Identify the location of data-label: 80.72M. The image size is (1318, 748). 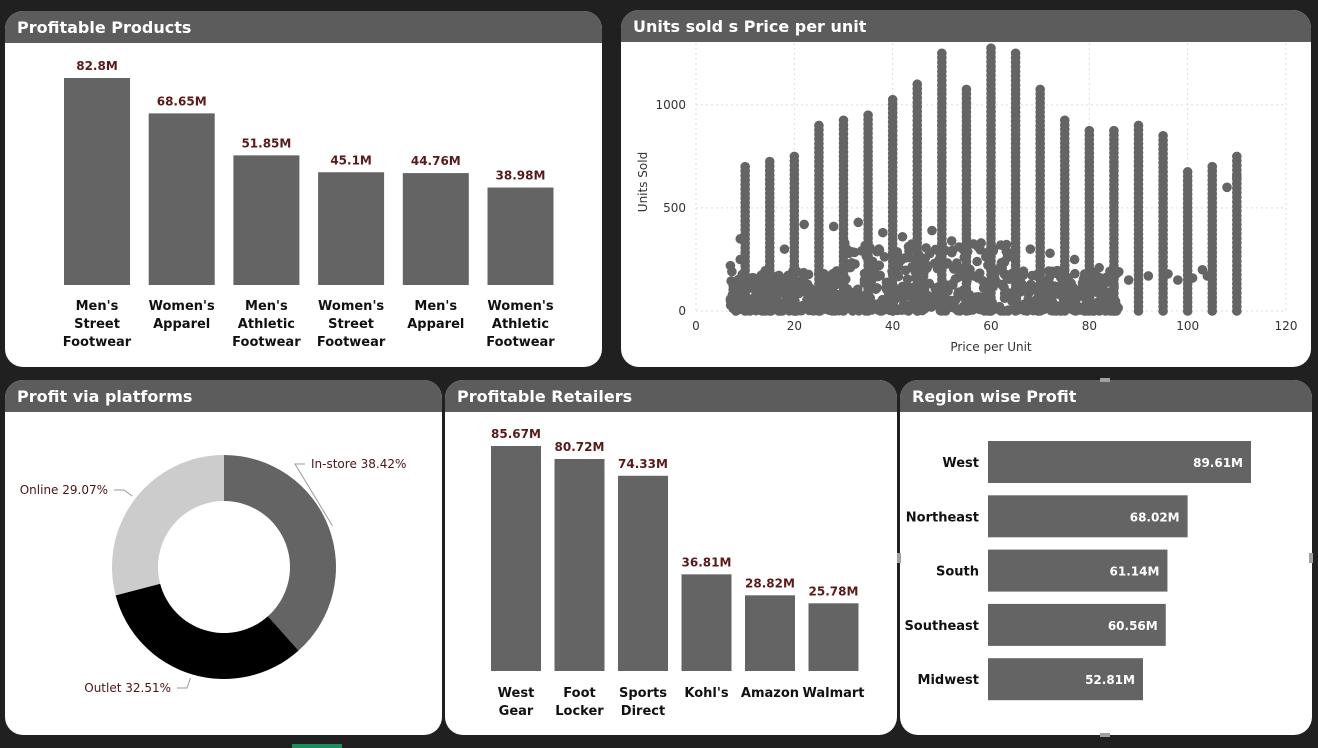
(580, 447).